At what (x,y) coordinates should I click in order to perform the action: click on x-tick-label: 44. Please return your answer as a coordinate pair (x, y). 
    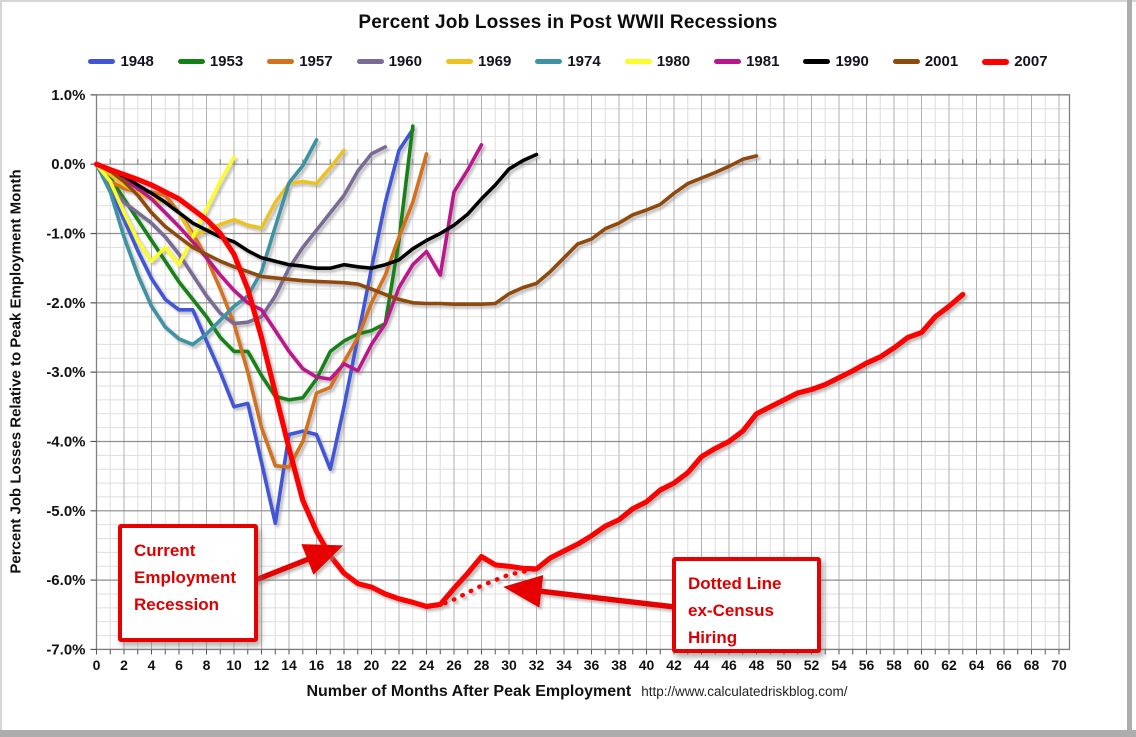
    Looking at the image, I should click on (702, 665).